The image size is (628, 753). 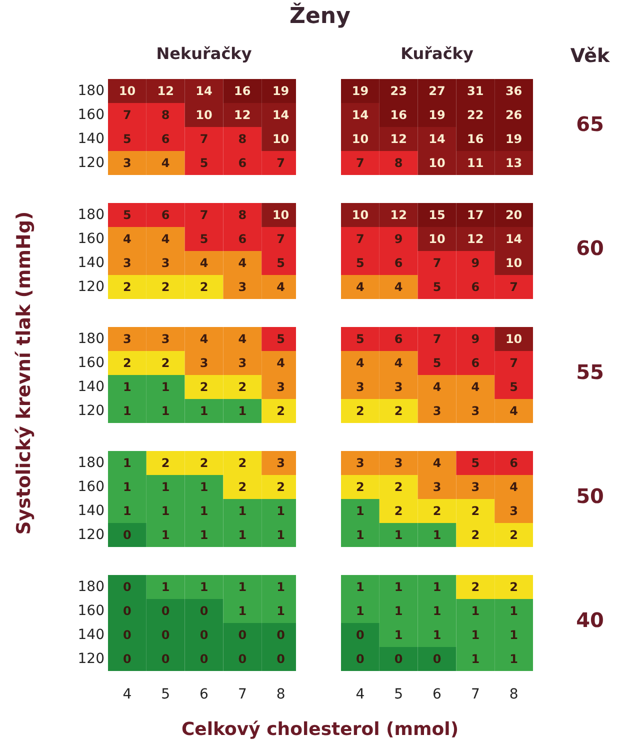 What do you see at coordinates (513, 115) in the screenshot?
I see `data-label: 26` at bounding box center [513, 115].